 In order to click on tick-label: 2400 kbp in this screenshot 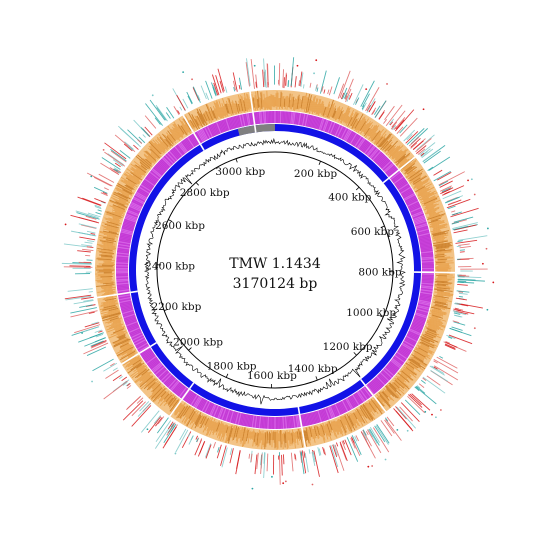, I will do `click(170, 266)`.